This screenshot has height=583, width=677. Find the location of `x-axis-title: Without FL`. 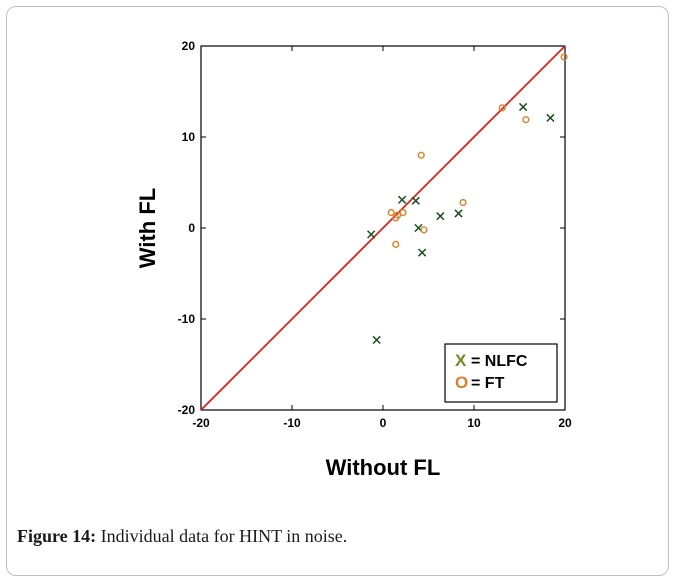

x-axis-title: Without FL is located at coordinates (383, 467).